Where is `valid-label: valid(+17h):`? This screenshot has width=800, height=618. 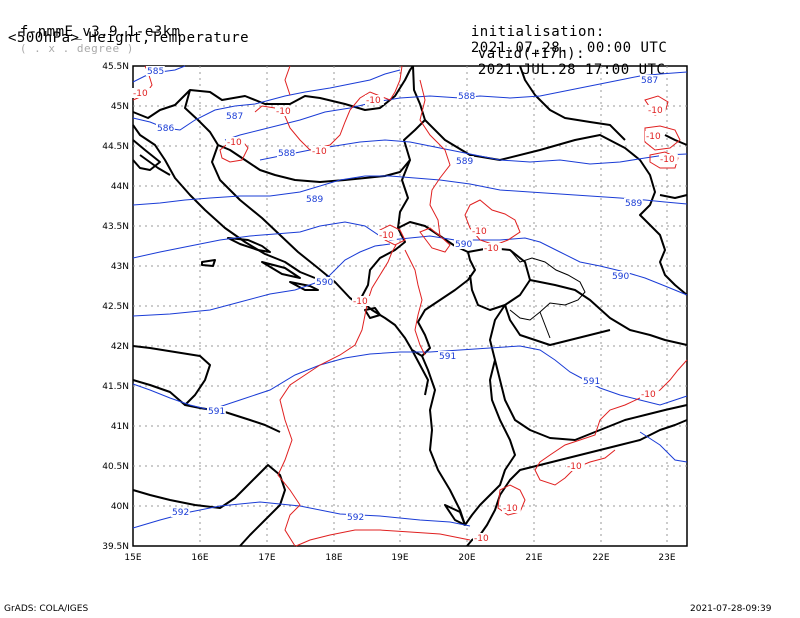 valid-label: valid(+17h): is located at coordinates (531, 54).